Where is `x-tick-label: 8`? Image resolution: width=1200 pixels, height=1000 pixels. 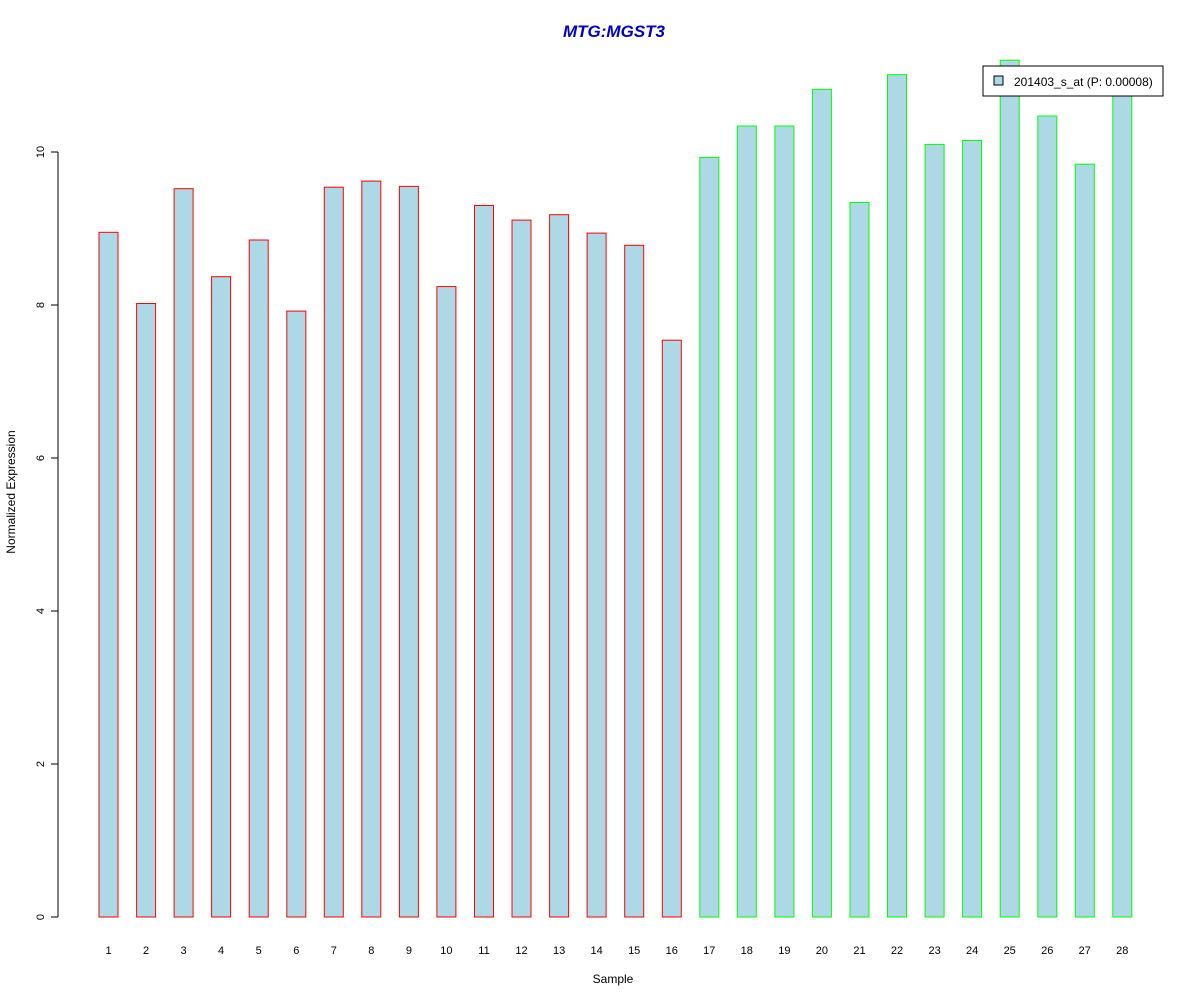 x-tick-label: 8 is located at coordinates (371, 951).